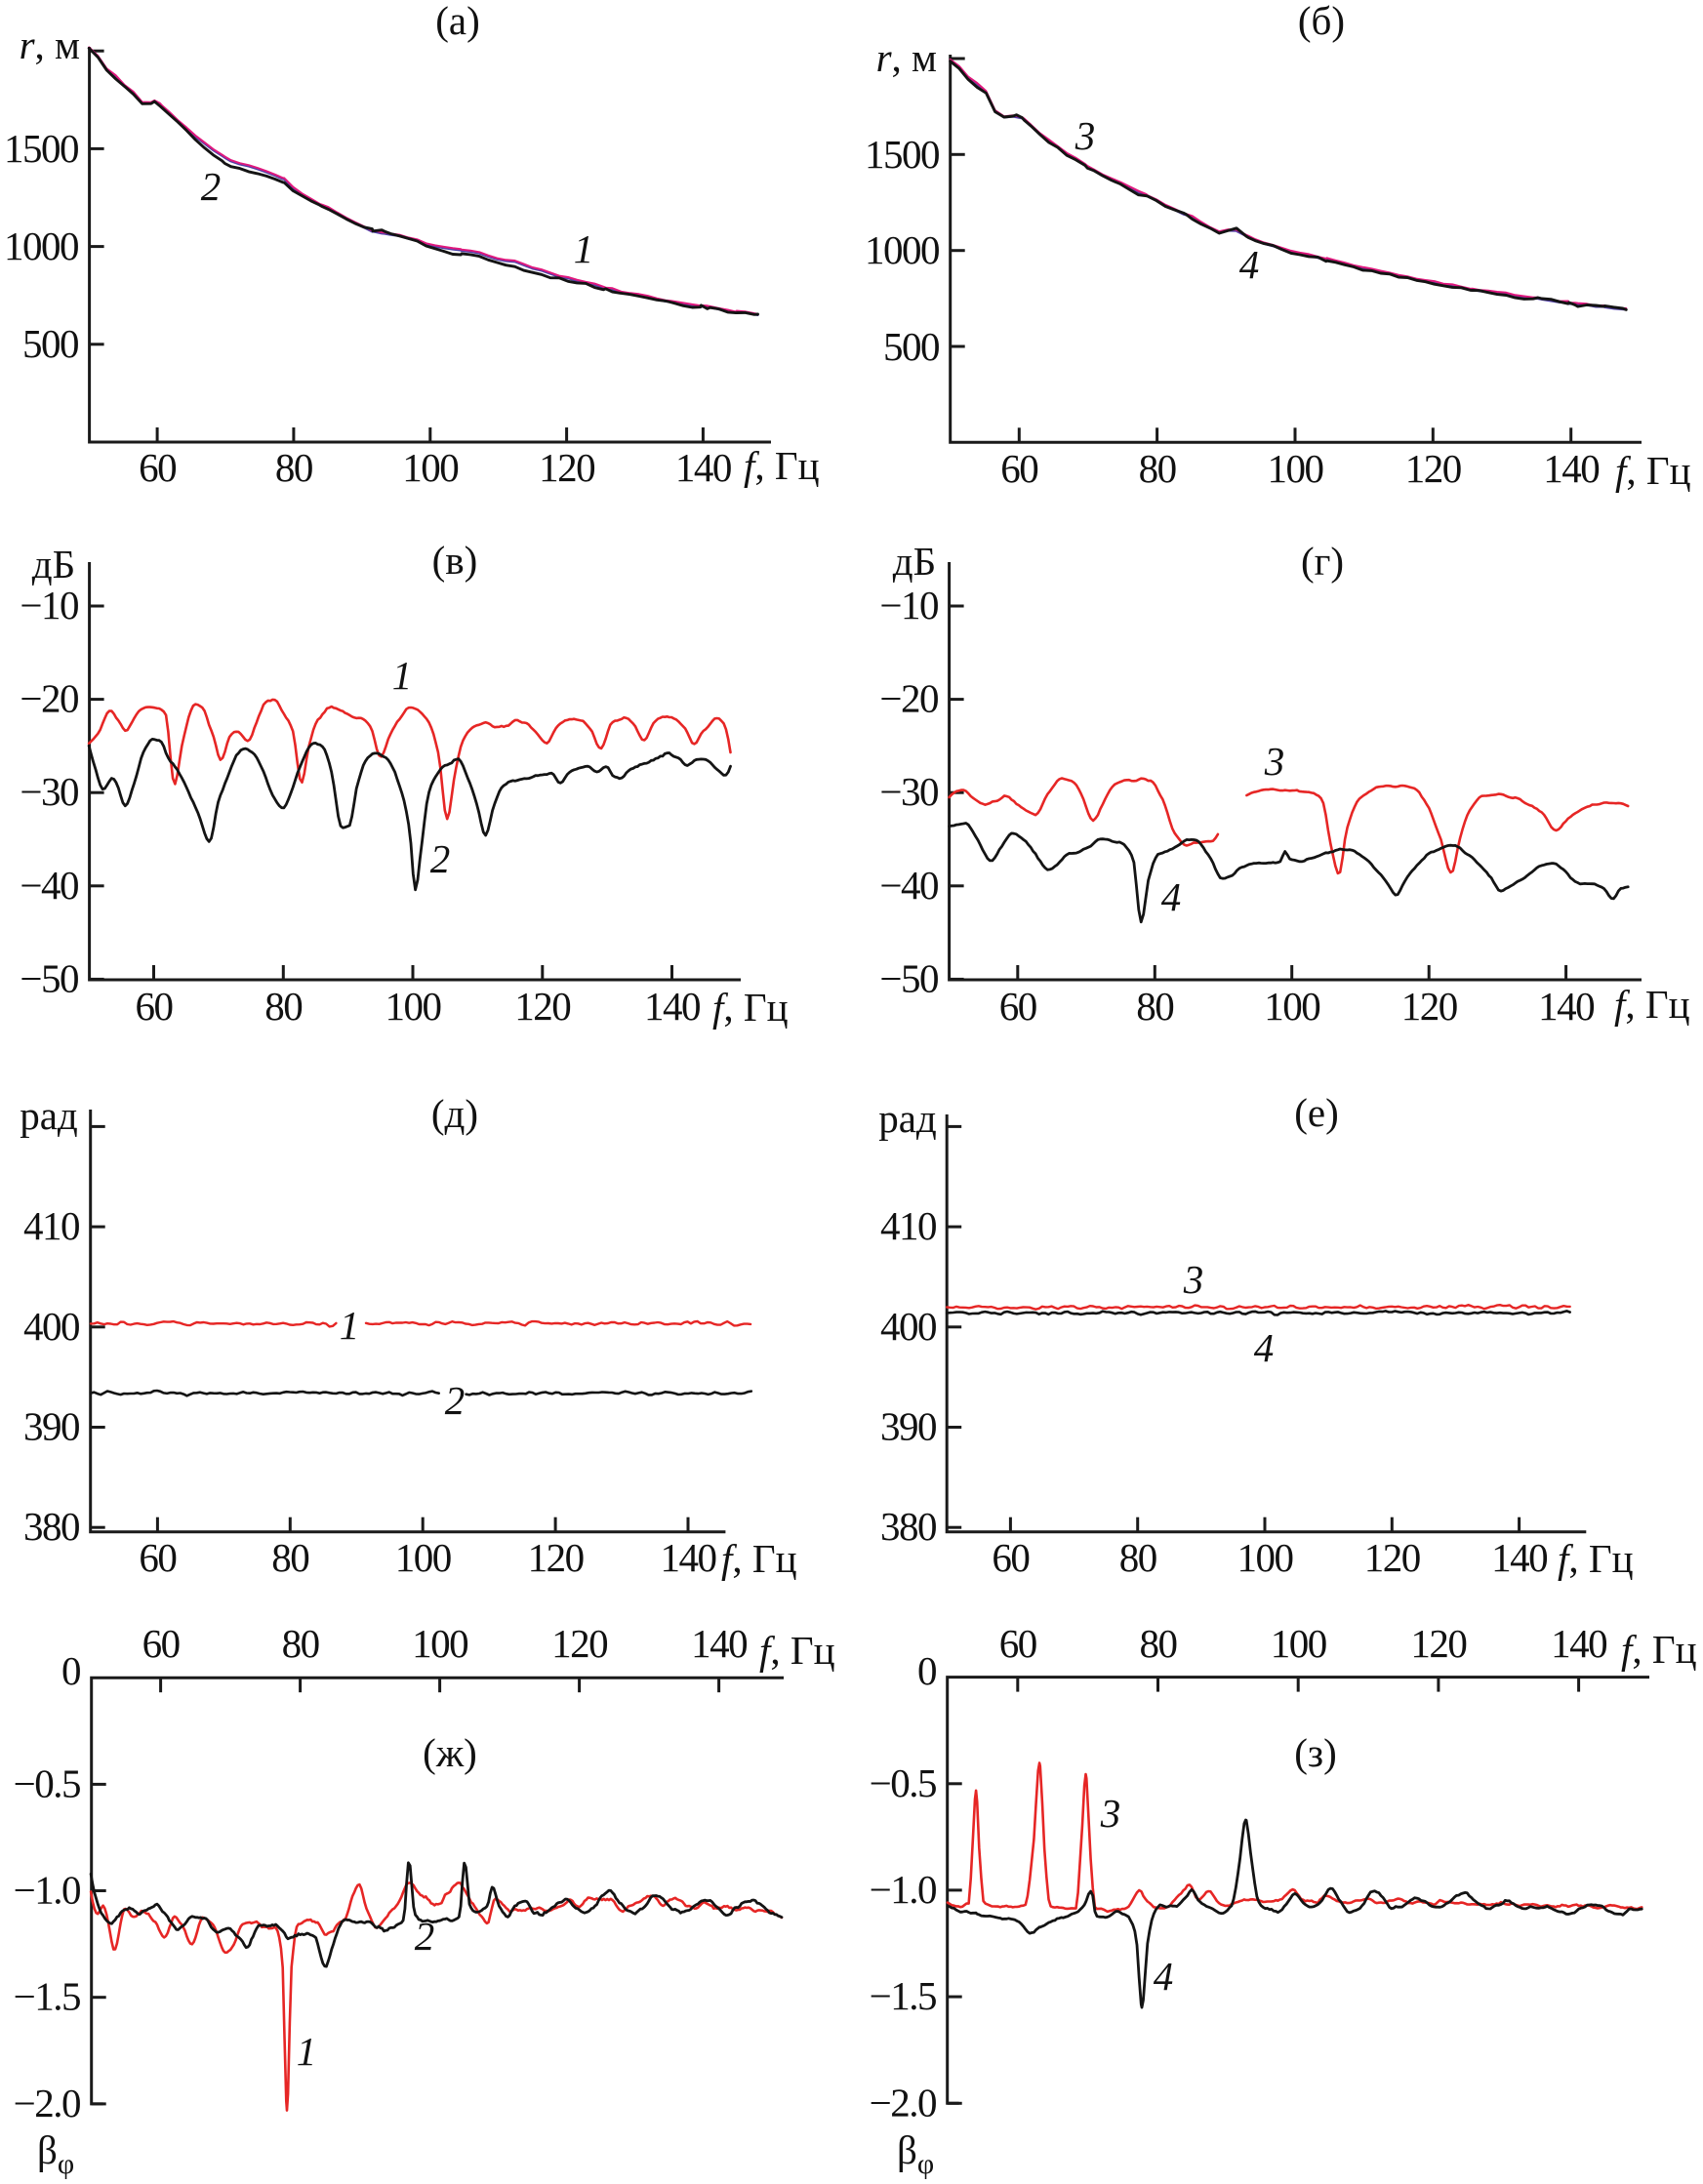 The width and height of the screenshot is (1703, 2184). What do you see at coordinates (450, 1752) in the screenshot?
I see `svg-text: (ж)` at bounding box center [450, 1752].